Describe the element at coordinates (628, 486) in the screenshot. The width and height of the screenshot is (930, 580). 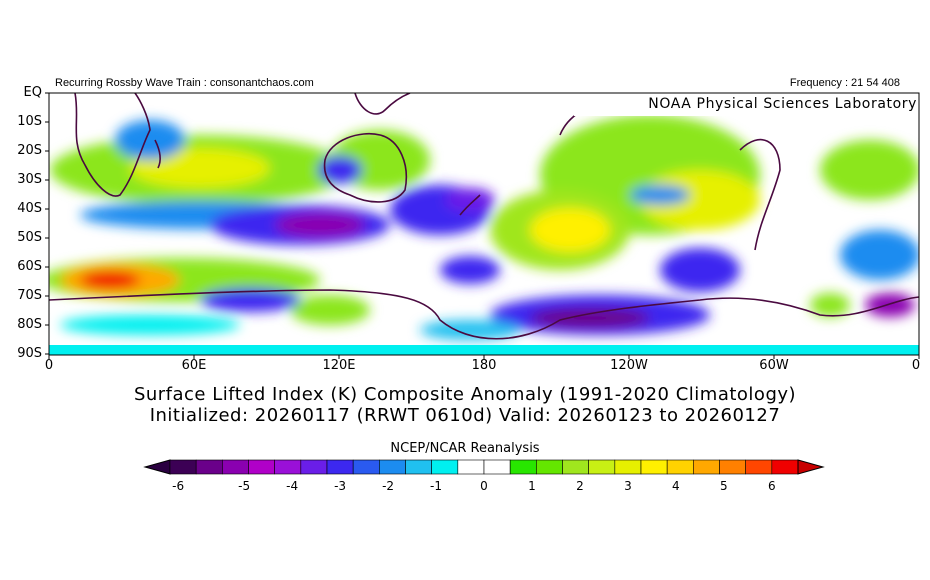
I see `colorbar-tick-label: 3` at that location.